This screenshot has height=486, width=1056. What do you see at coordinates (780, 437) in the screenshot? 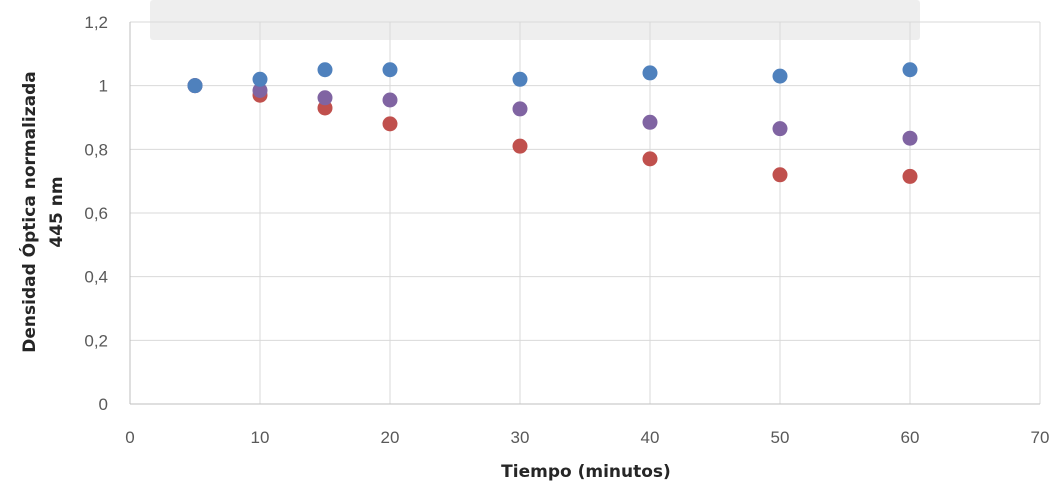
I see `x-tick-label: 50` at bounding box center [780, 437].